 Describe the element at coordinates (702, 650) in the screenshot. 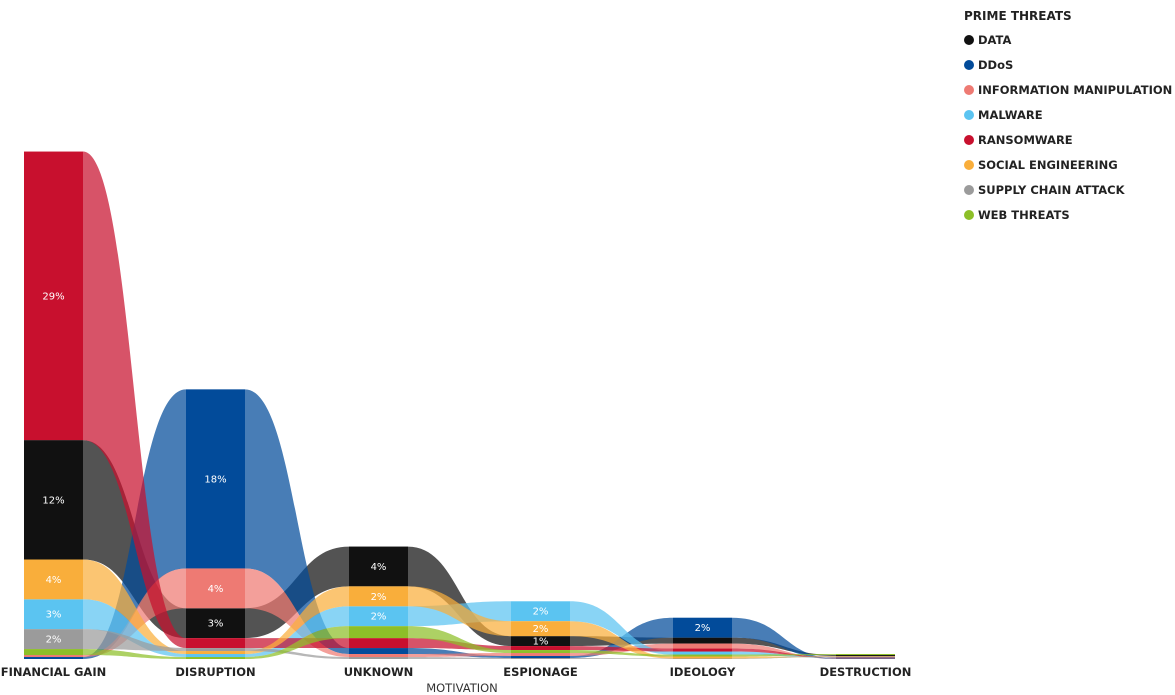

I see `segment-ransomware-ideology` at that location.